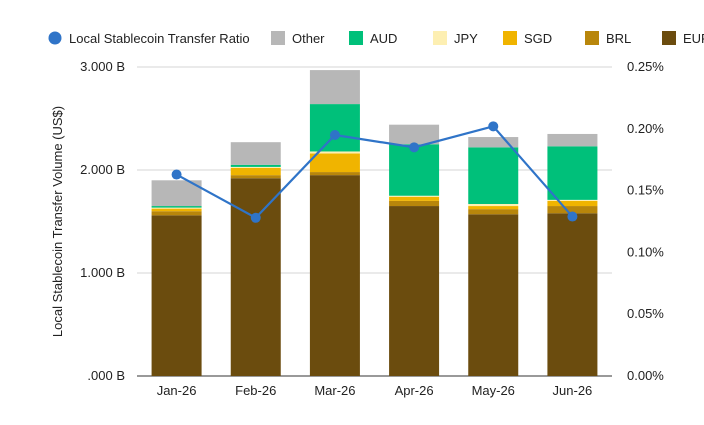 This screenshot has width=704, height=425. Describe the element at coordinates (645, 375) in the screenshot. I see `right-tick-label: 0.00%` at that location.